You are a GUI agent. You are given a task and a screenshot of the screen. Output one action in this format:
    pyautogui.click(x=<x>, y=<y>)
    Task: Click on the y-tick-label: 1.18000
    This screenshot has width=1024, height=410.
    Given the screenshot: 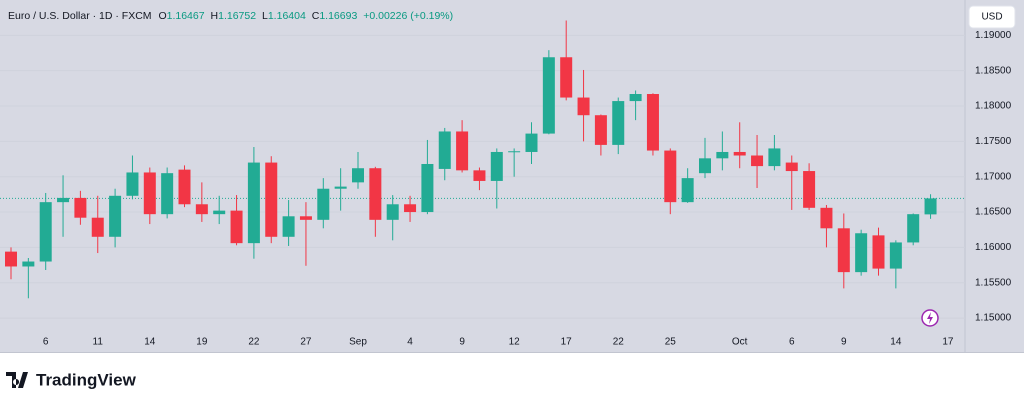 What is the action you would take?
    pyautogui.click(x=993, y=106)
    